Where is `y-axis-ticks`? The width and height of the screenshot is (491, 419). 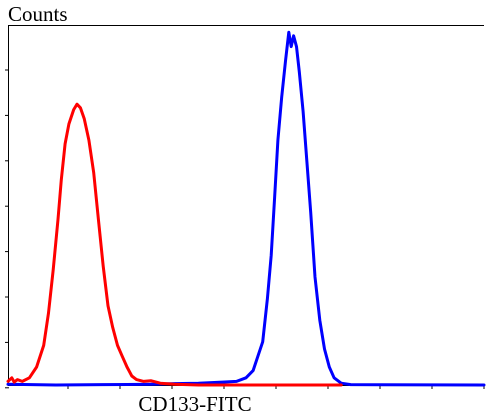
y-axis-ticks is located at coordinates (7, 229).